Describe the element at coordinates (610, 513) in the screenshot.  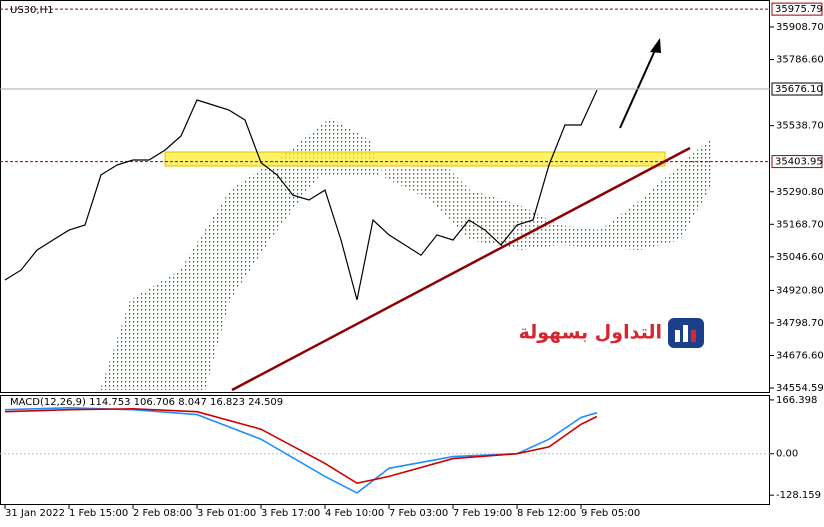
I see `x-tick-label: 9 Feb 05:00` at that location.